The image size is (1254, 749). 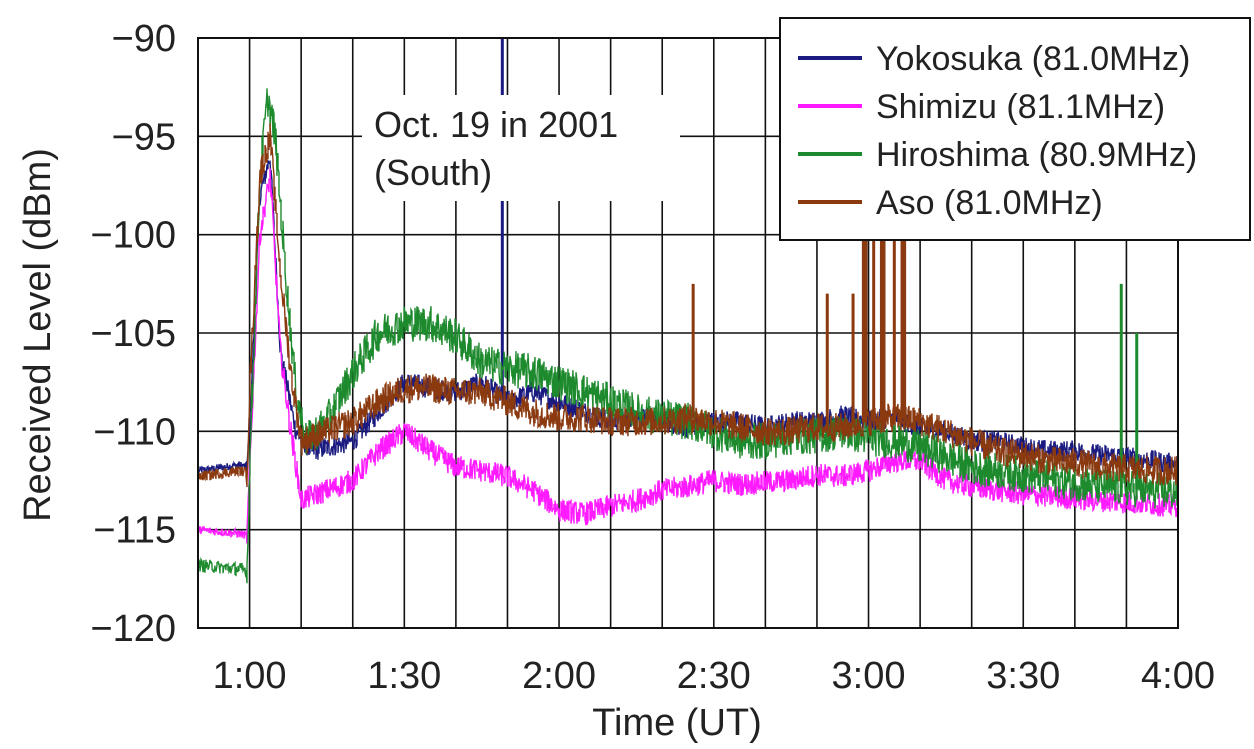 I want to click on y-tick-label: −100, so click(x=133, y=236).